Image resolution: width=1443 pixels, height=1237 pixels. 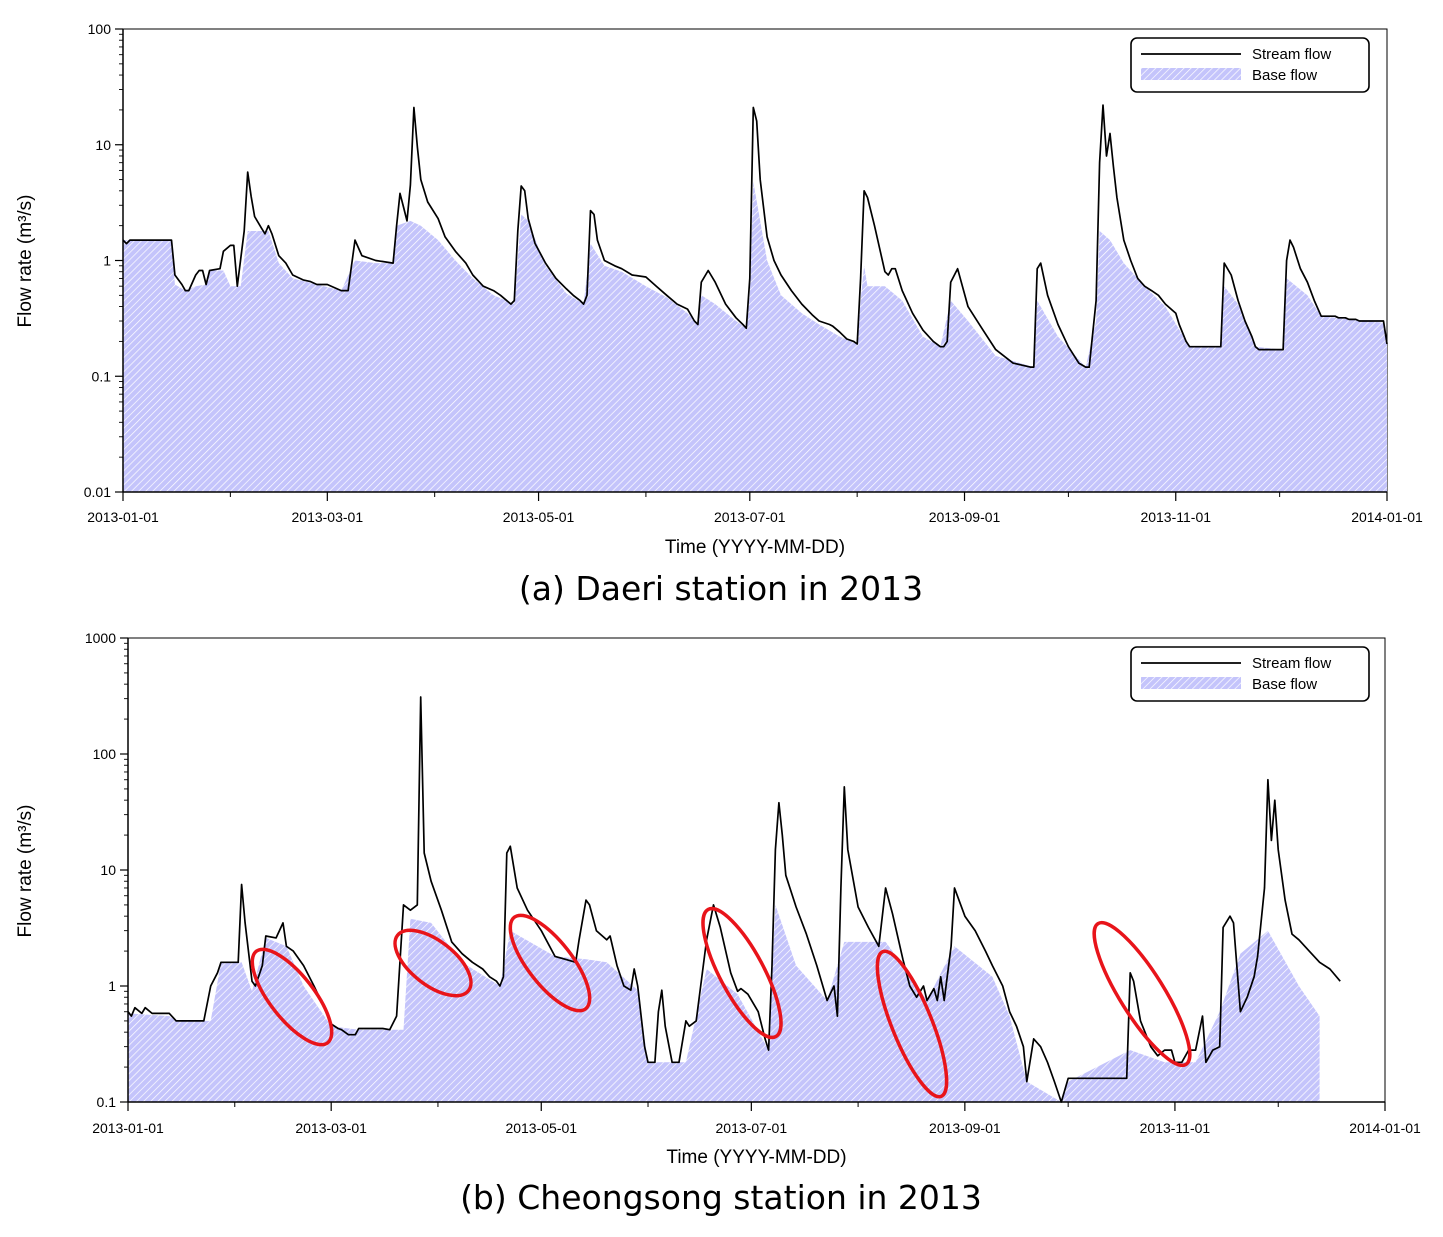 I want to click on figure-caption: (a) Daeri station in 2013, so click(x=721, y=588).